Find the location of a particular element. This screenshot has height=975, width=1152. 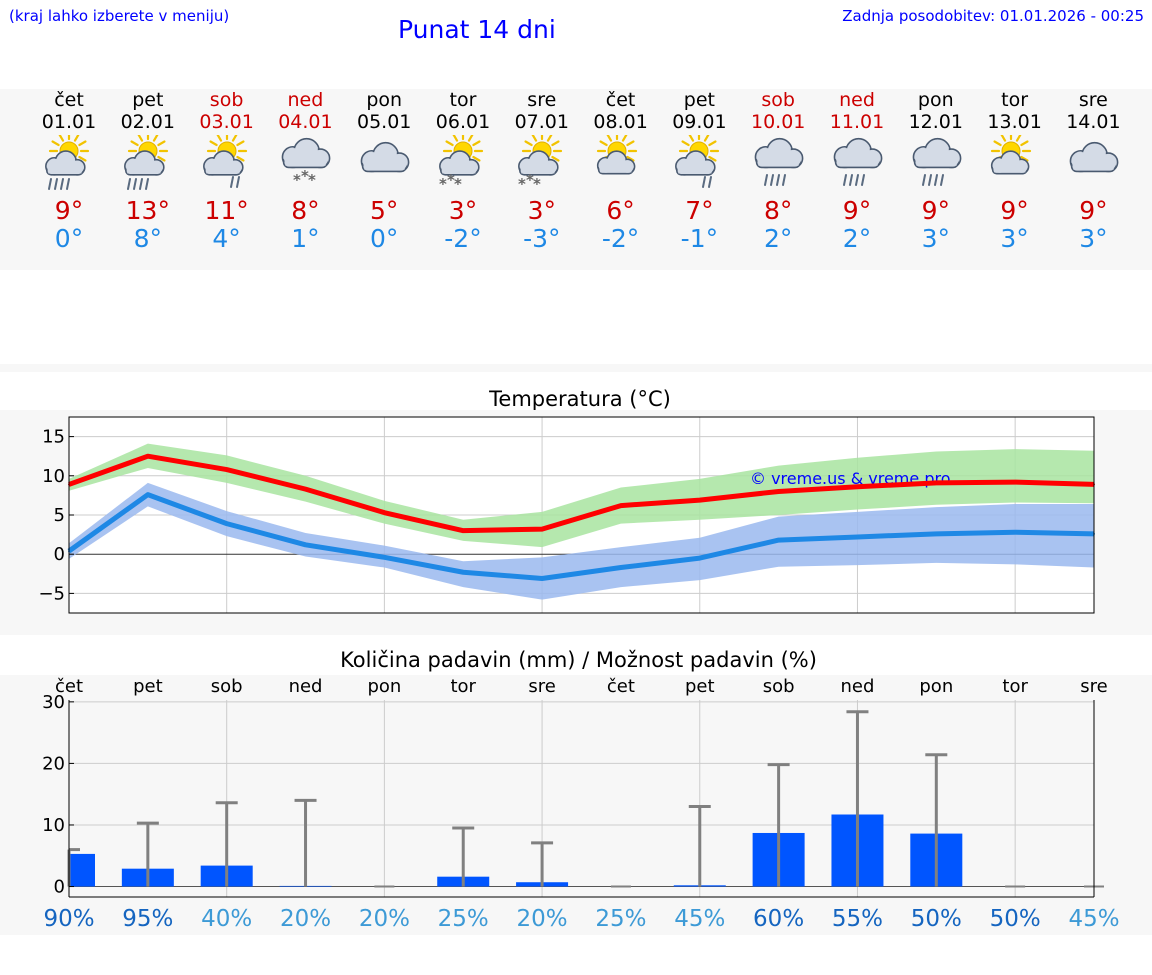

day-date: 07.01 is located at coordinates (541, 122).